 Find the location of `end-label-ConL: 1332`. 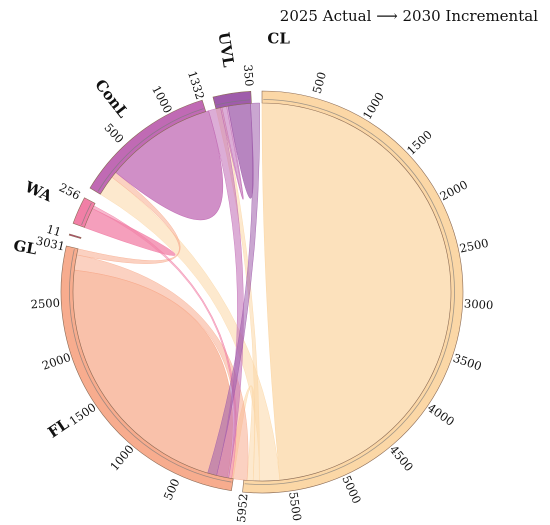

end-label-ConL: 1332 is located at coordinates (196, 85).